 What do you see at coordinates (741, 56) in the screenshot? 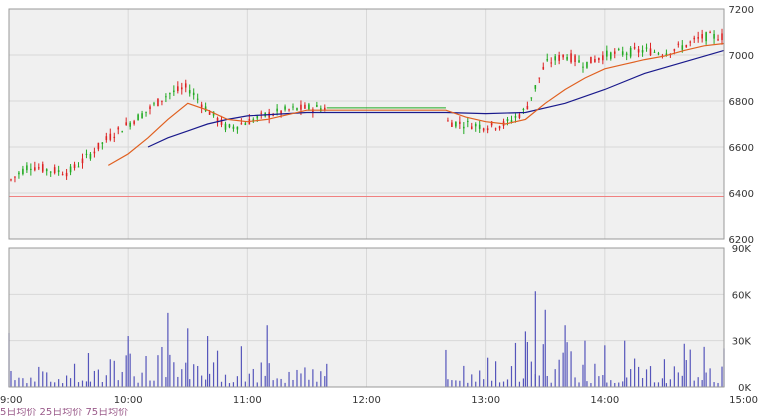
I see `price-y-tick-label: 7000` at bounding box center [741, 56].